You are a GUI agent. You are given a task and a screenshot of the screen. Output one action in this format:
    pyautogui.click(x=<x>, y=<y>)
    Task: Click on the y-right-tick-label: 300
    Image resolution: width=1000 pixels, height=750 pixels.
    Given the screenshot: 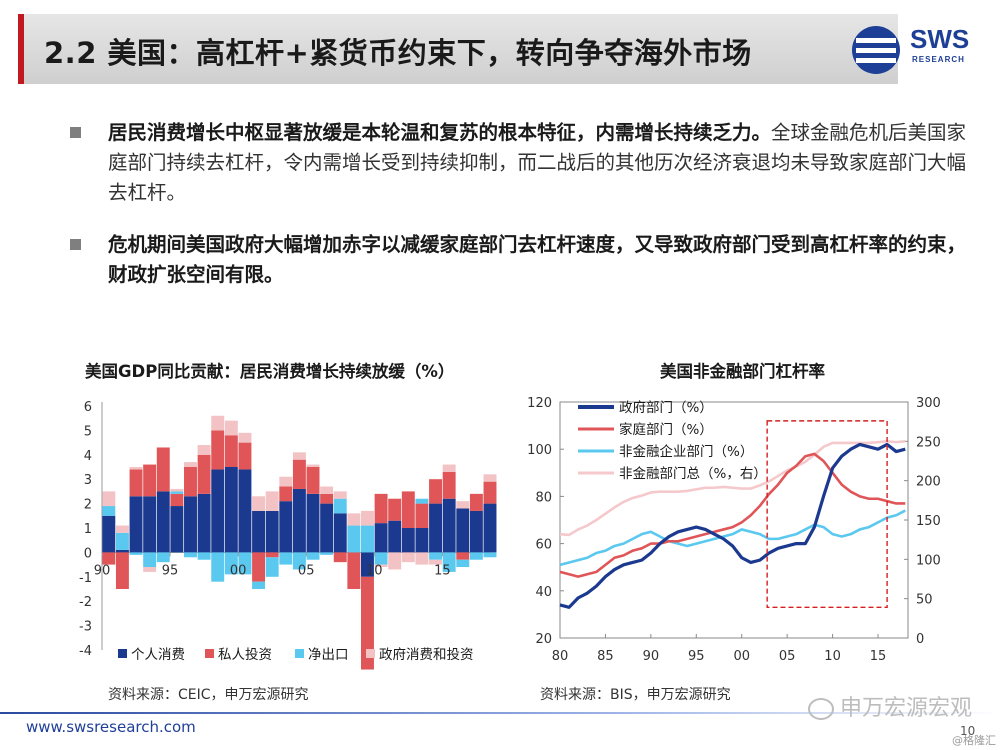 What is the action you would take?
    pyautogui.click(x=928, y=403)
    